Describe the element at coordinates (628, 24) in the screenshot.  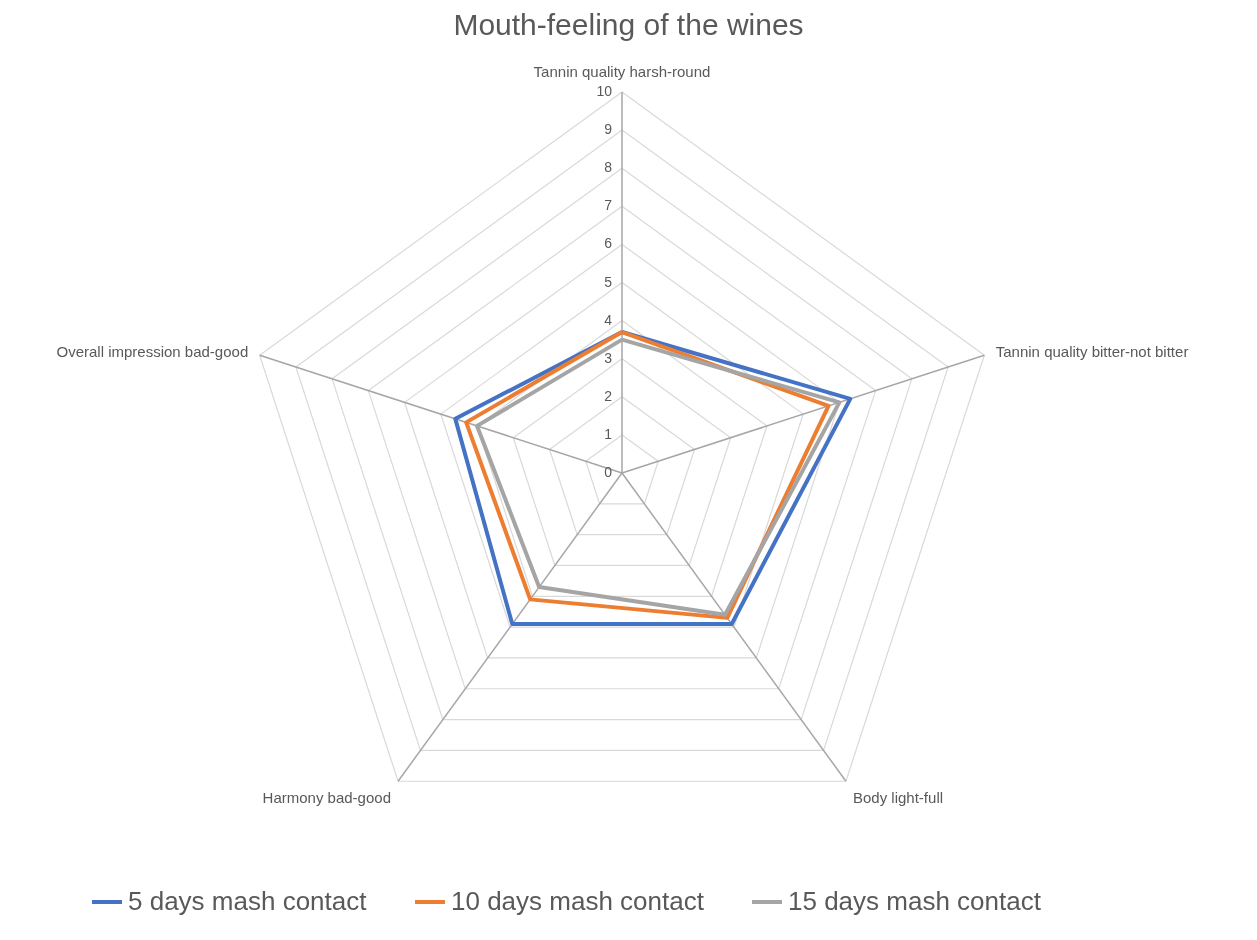
I see `chart-title: Mouth-feeling of the wines` at that location.